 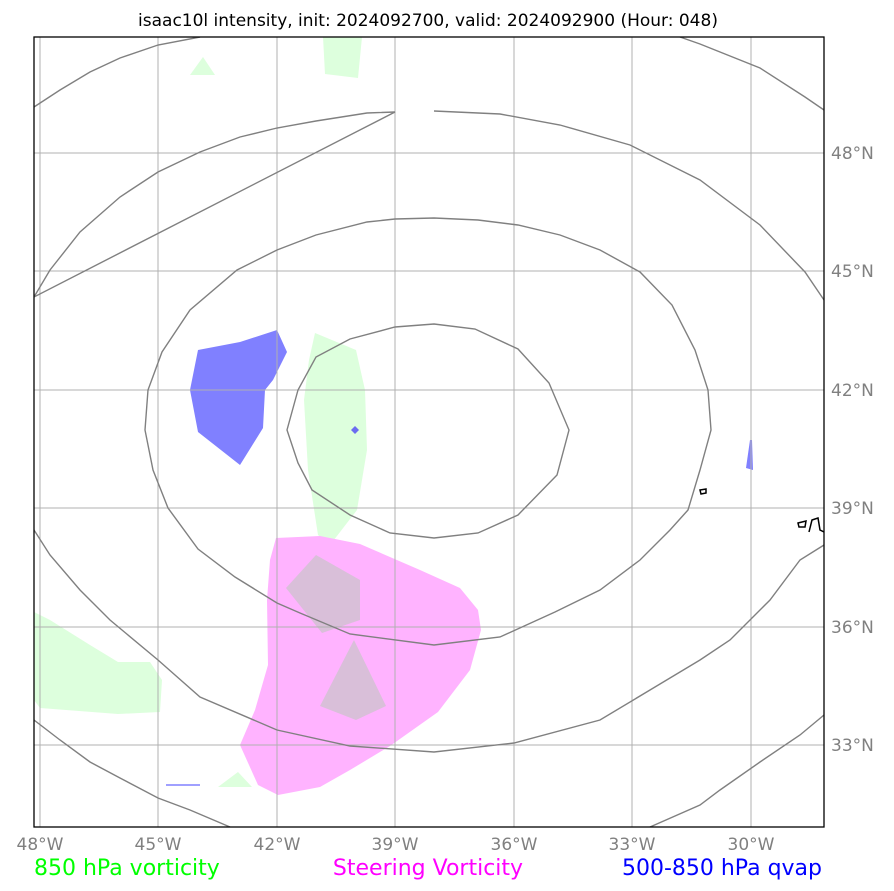 What do you see at coordinates (158, 845) in the screenshot?
I see `lon-tick-label: 45°W` at bounding box center [158, 845].